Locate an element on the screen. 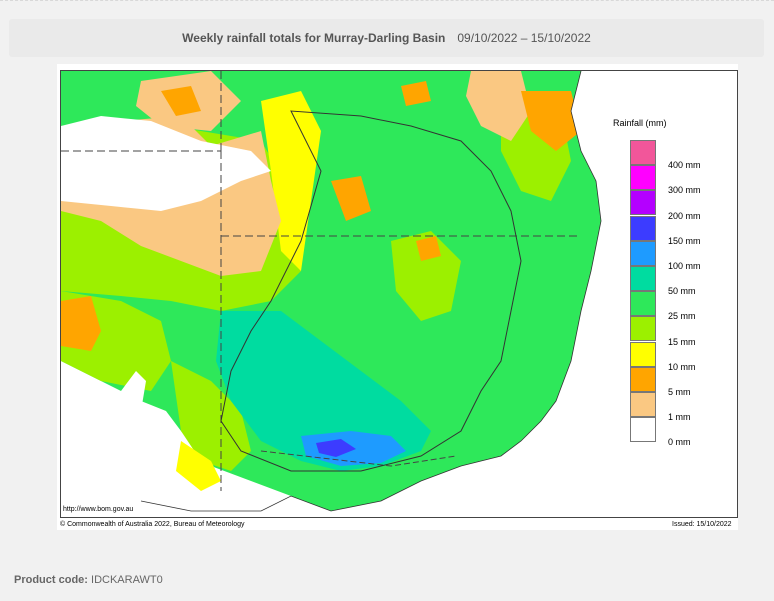 This screenshot has height=601, width=774. product-code: Product code: IDCKARAWT0 is located at coordinates (88, 580).